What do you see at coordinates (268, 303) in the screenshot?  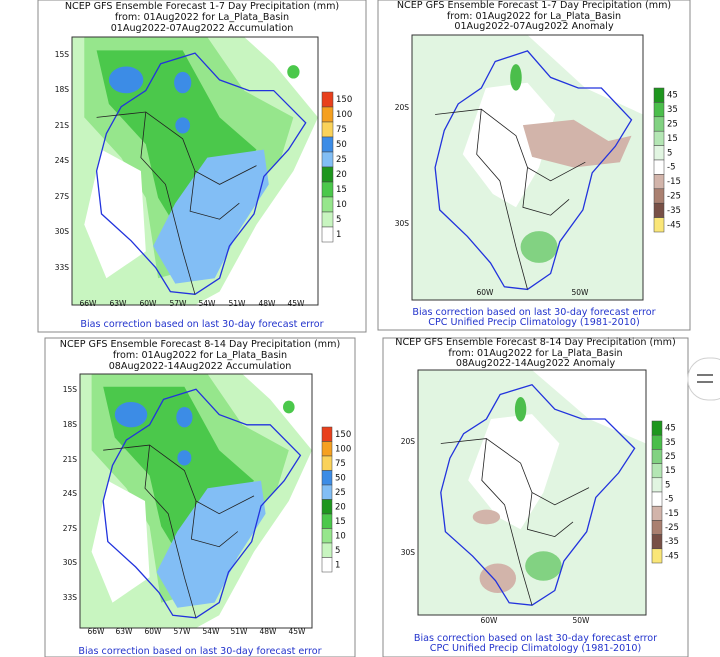 I see `lon-label: 48W` at bounding box center [268, 303].